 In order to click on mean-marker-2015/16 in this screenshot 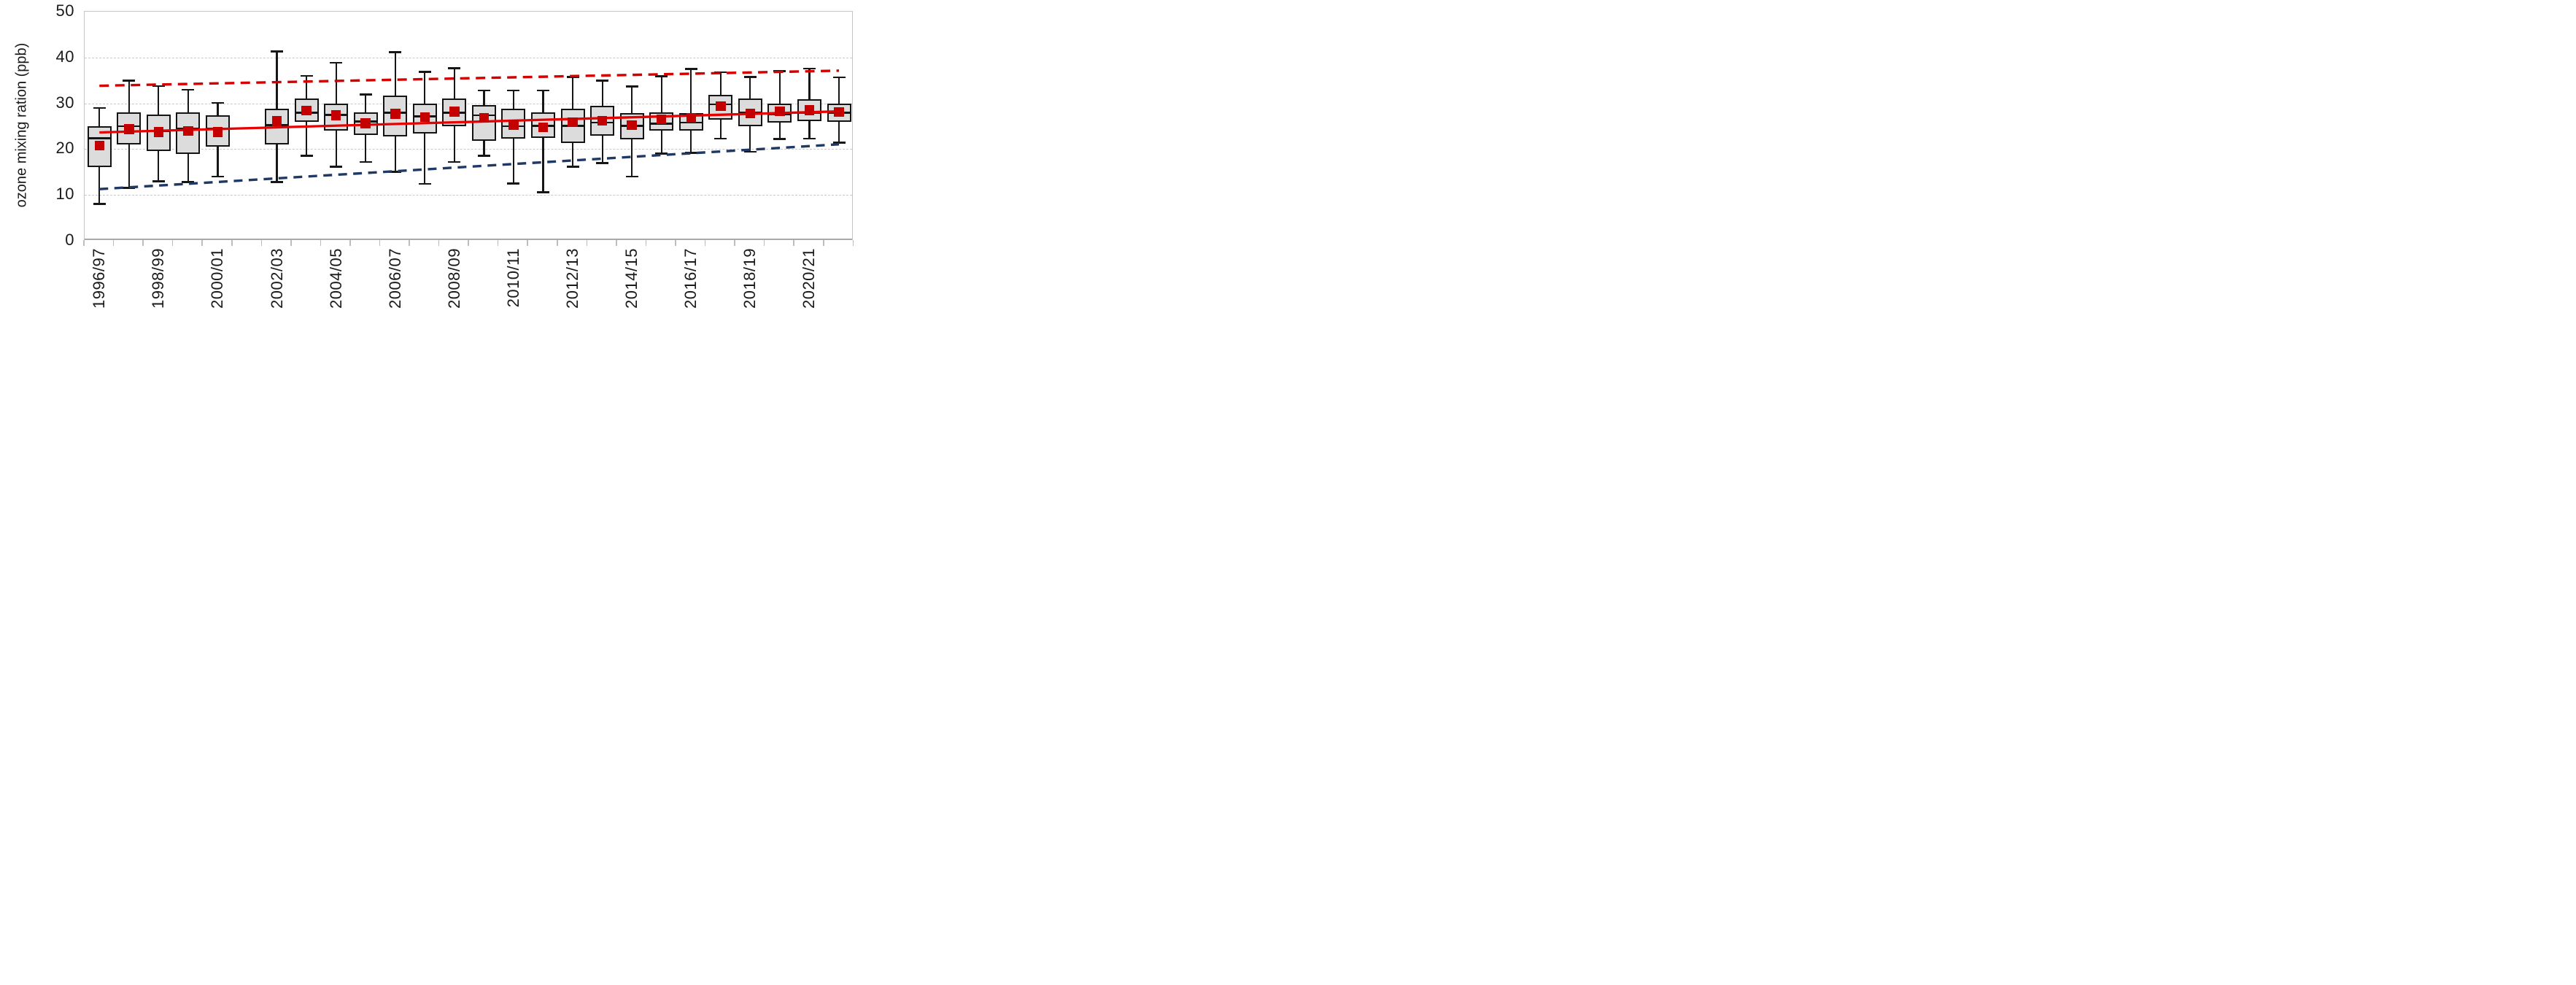, I will do `click(661, 119)`.